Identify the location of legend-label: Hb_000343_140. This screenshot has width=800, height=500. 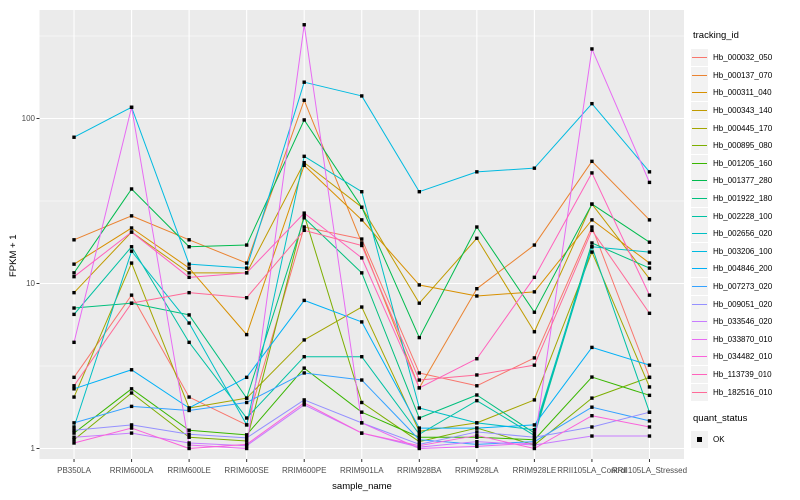
(743, 111).